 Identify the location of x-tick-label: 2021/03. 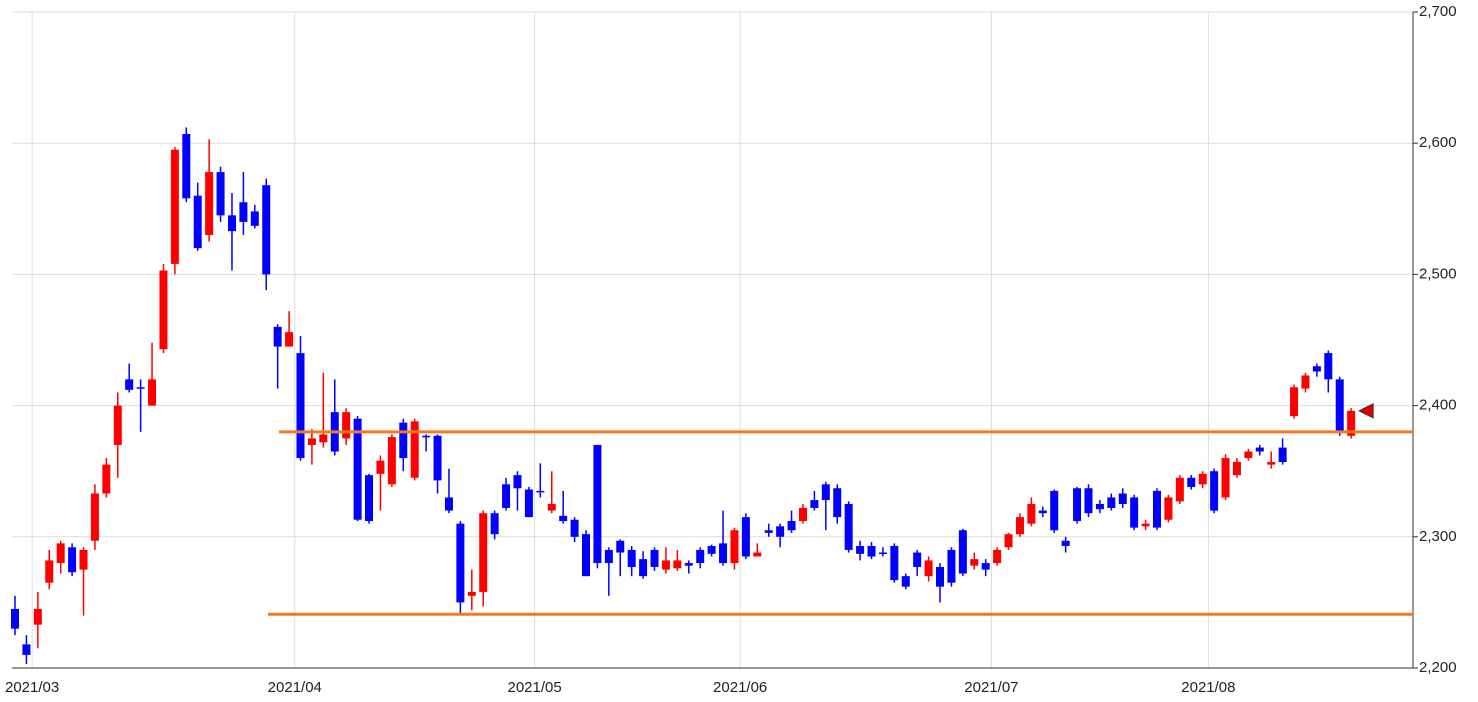
(32, 687).